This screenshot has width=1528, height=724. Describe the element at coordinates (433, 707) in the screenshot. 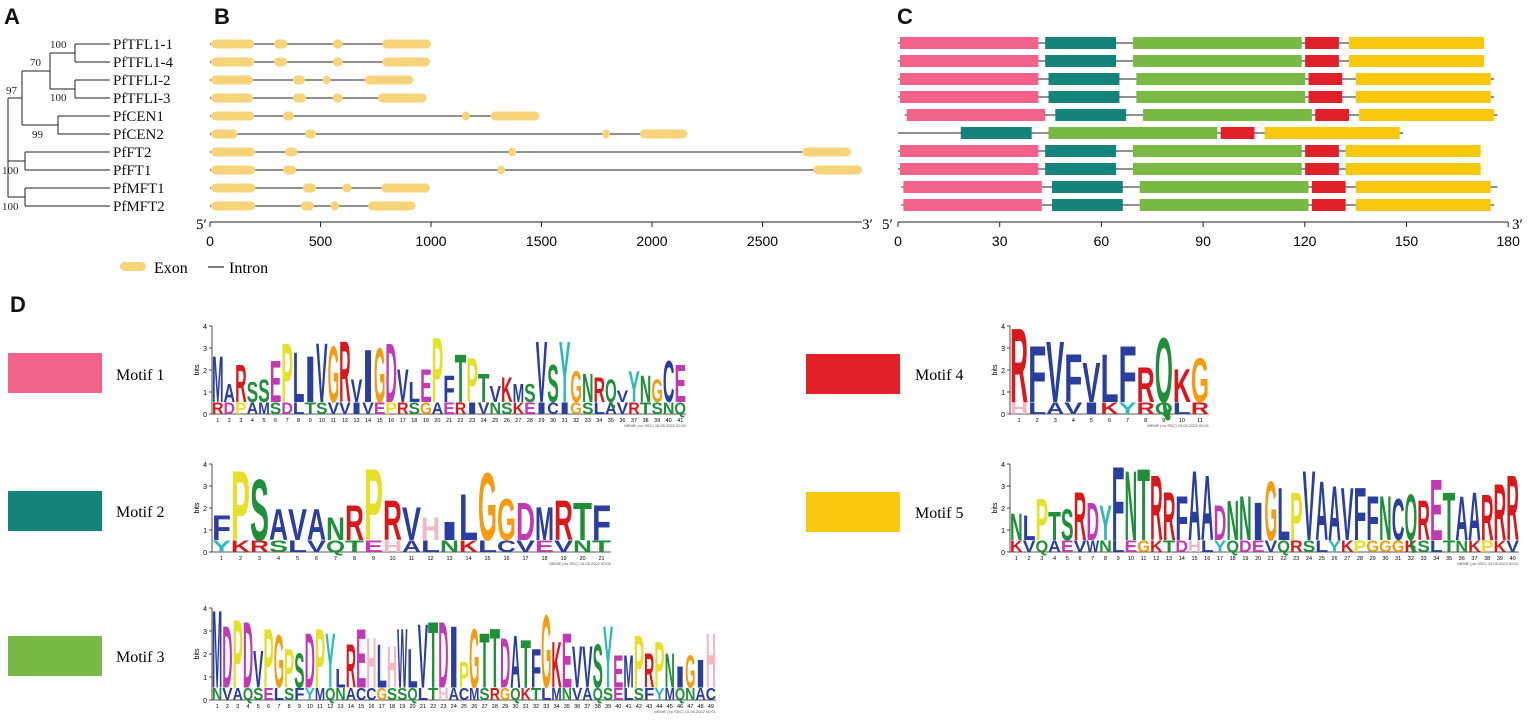

I see `logo-position-label: 22` at that location.